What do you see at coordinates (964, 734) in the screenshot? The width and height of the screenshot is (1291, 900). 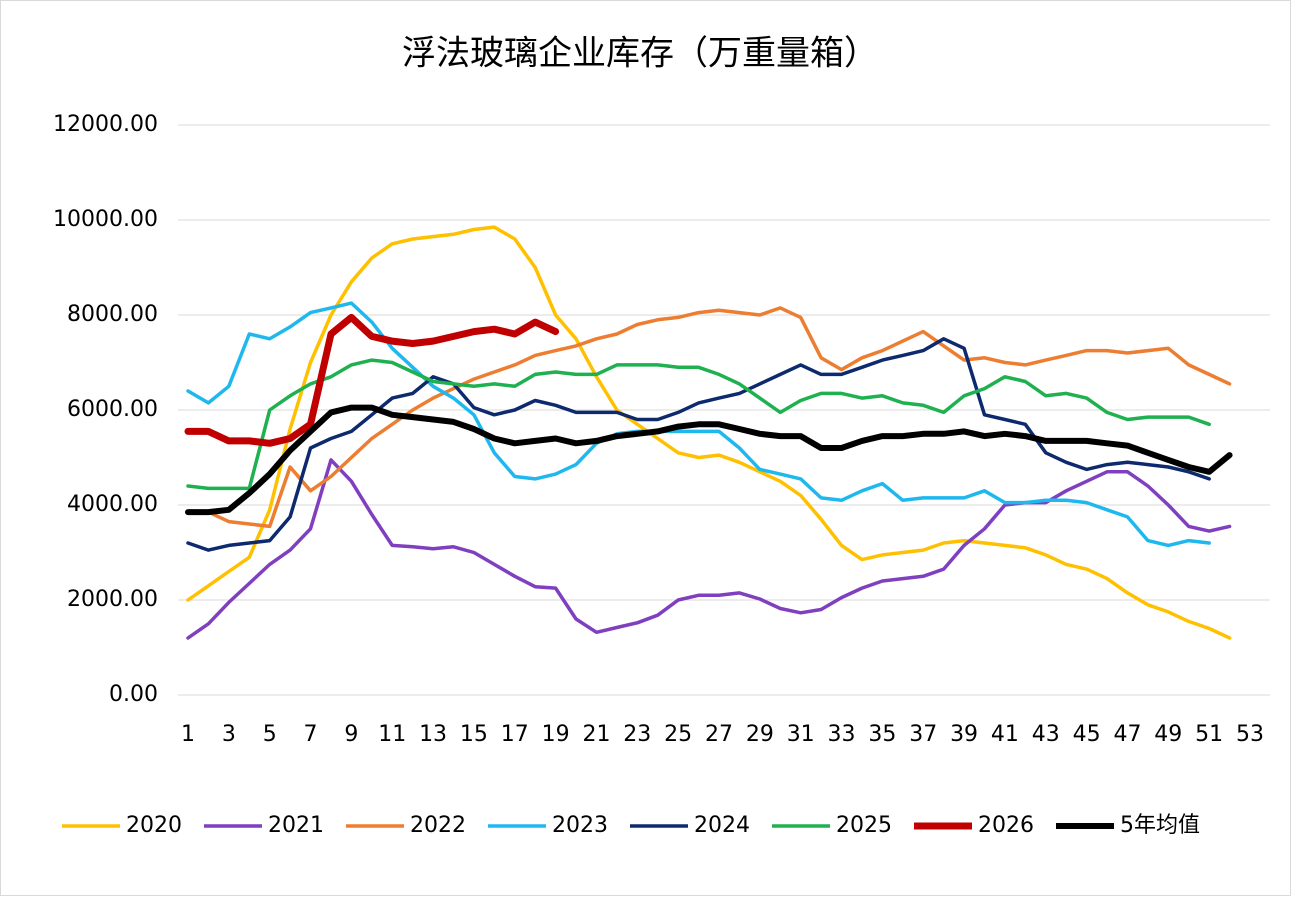 I see `x-tick-label: 39` at bounding box center [964, 734].